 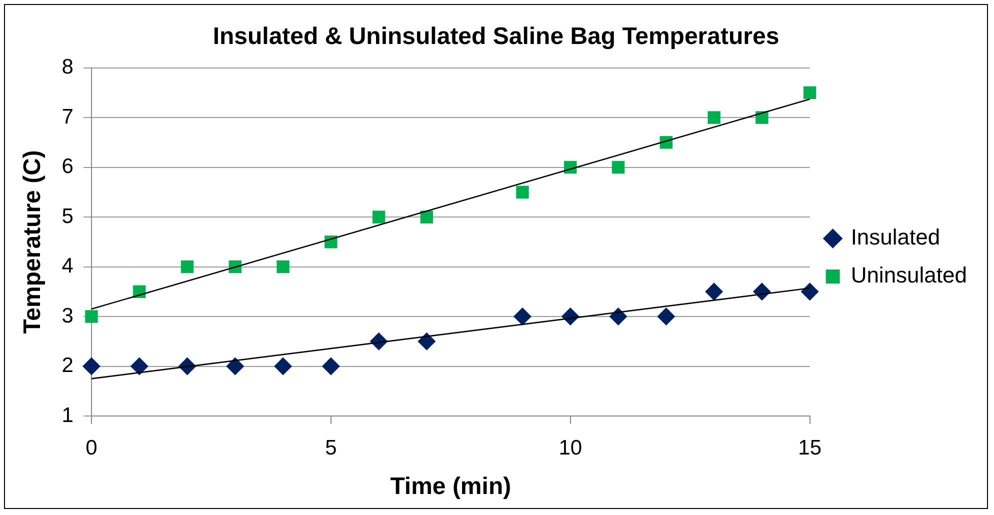 I want to click on y-tick-label: 5, so click(x=68, y=216).